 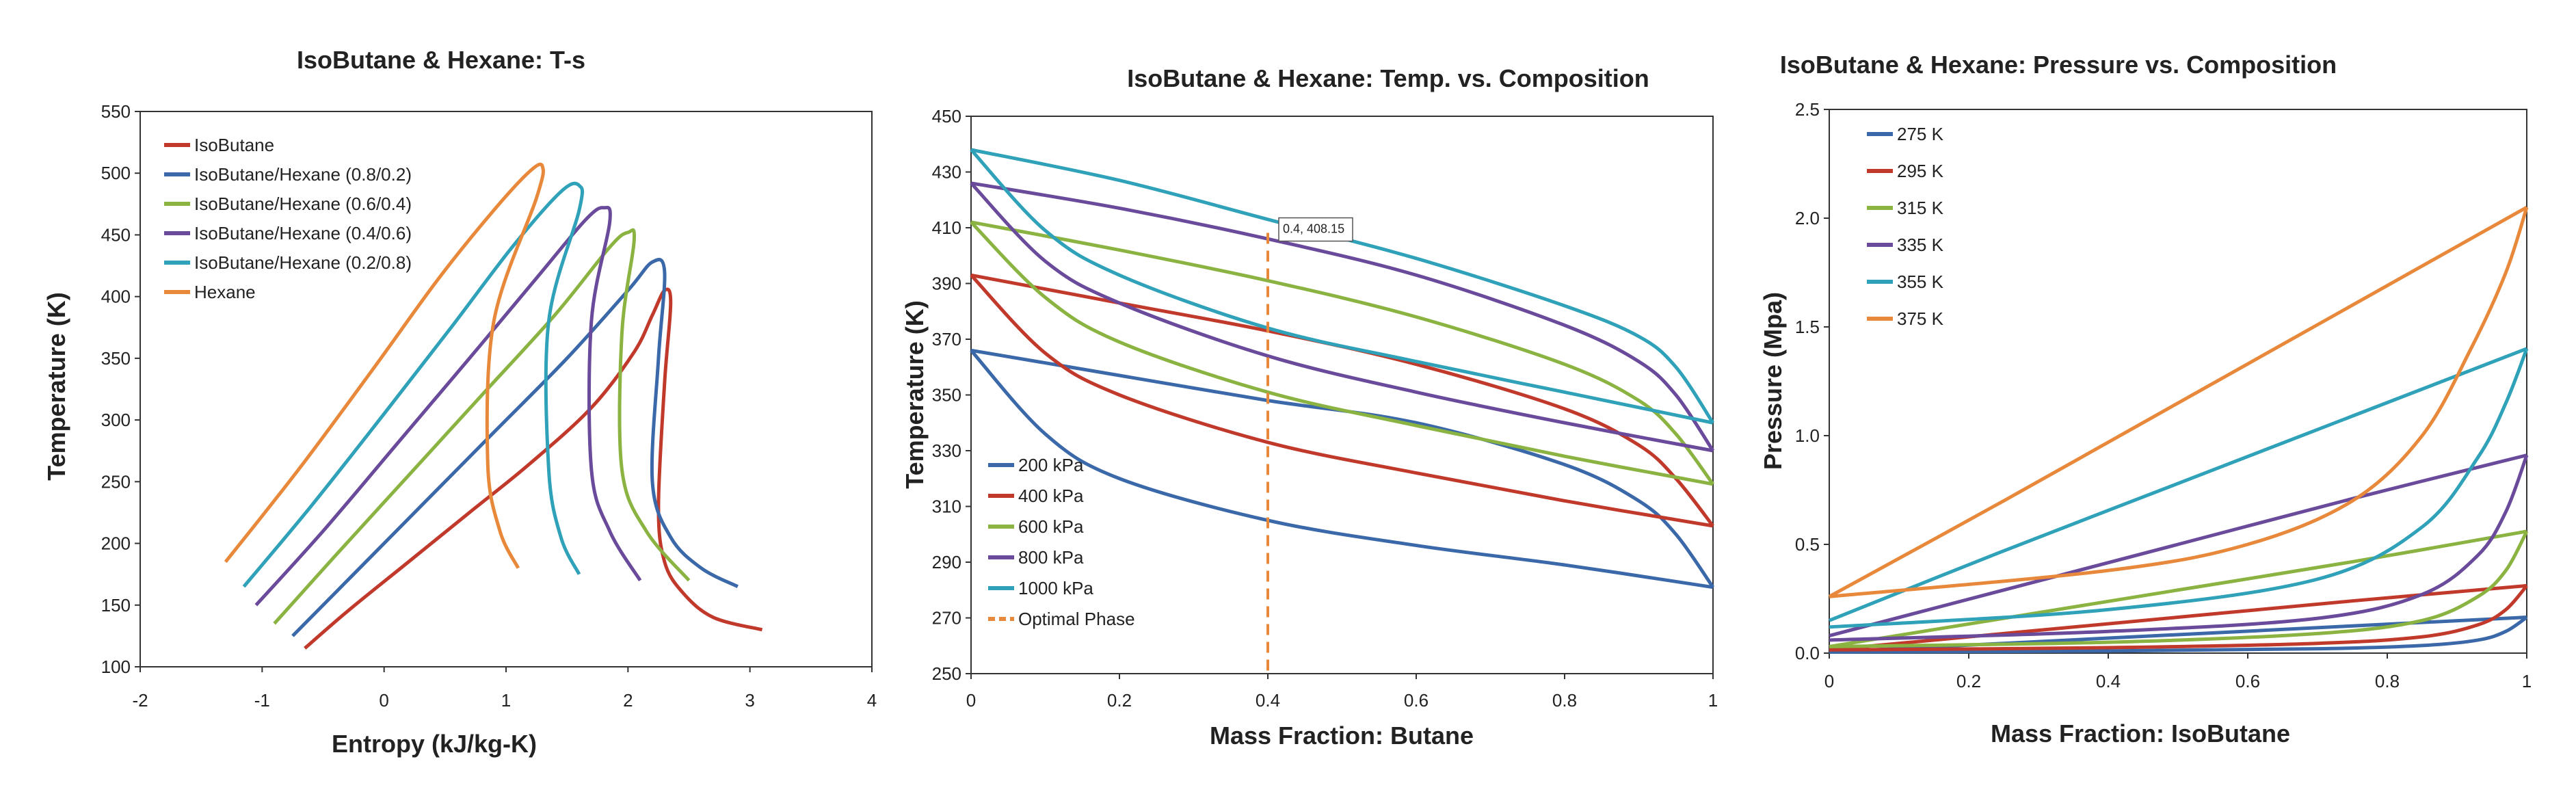 I want to click on legend-item: 800 kPa, so click(x=1036, y=557).